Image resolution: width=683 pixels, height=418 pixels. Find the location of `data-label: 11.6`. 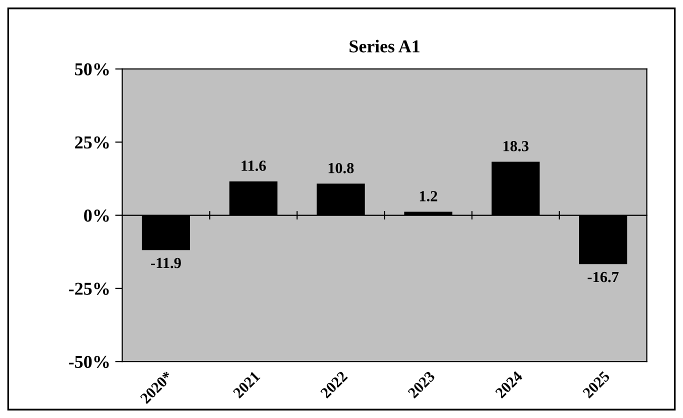

data-label: 11.6 is located at coordinates (254, 165).